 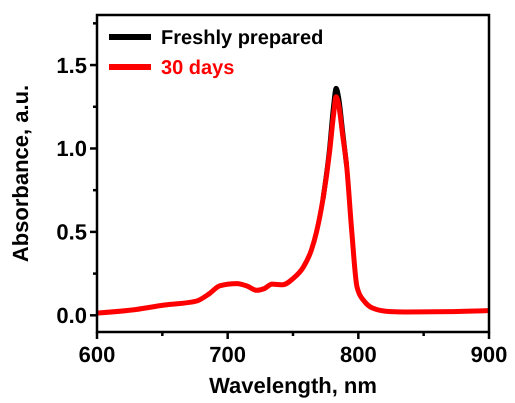 What do you see at coordinates (293, 385) in the screenshot?
I see `x-axis-title: Wavelength, nm` at bounding box center [293, 385].